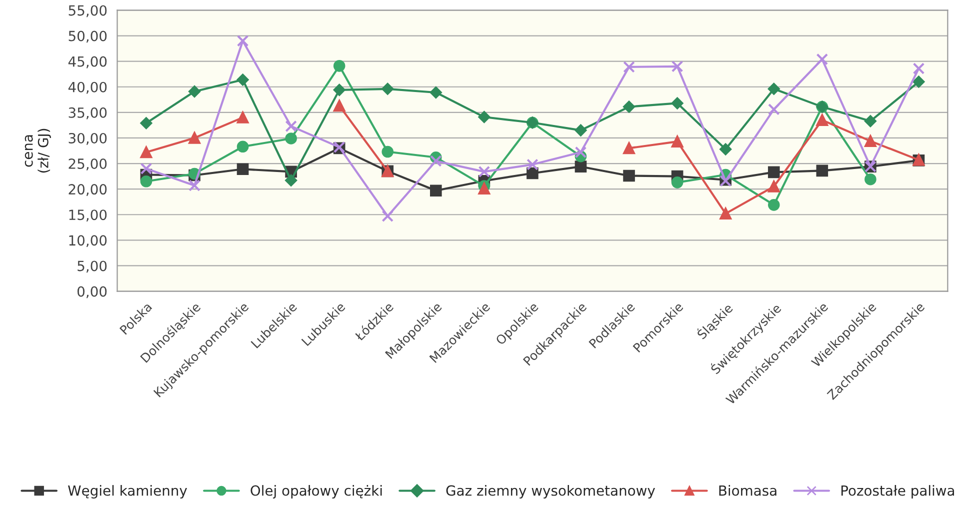 This screenshot has height=511, width=977. Describe the element at coordinates (87, 138) in the screenshot. I see `y-tick-label: 30,00` at that location.